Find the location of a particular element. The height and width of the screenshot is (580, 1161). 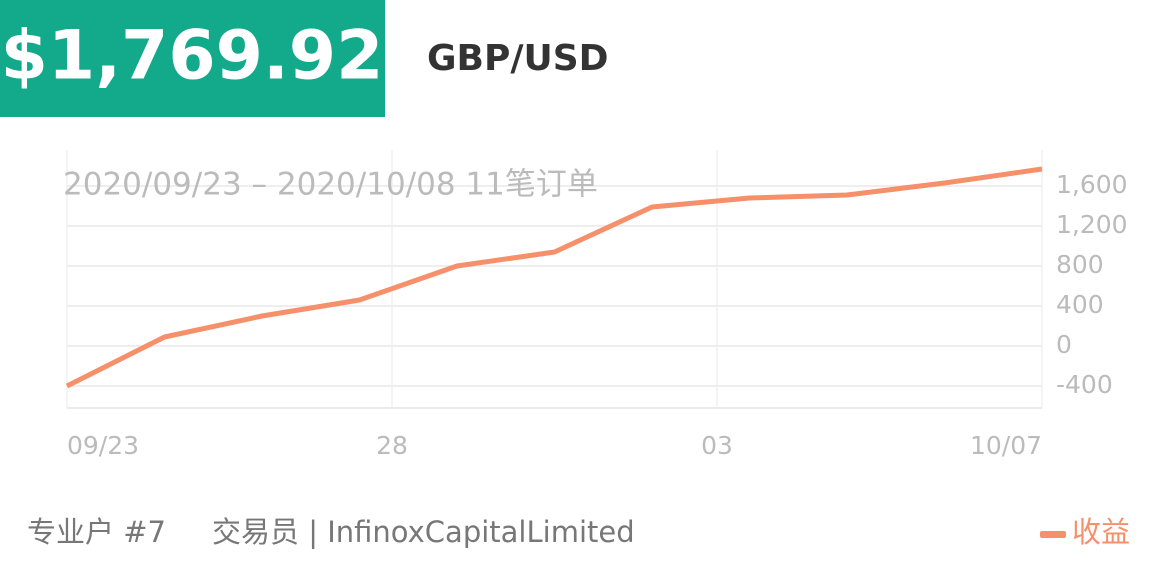

account: 专业户 #7 is located at coordinates (96, 532).